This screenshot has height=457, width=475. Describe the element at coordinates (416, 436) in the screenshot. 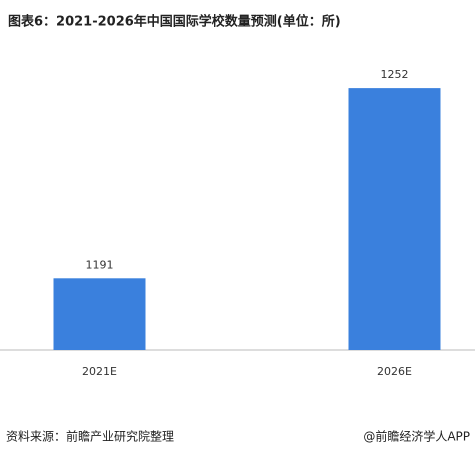

I see `credit: @前瞻经济学人APP` at that location.